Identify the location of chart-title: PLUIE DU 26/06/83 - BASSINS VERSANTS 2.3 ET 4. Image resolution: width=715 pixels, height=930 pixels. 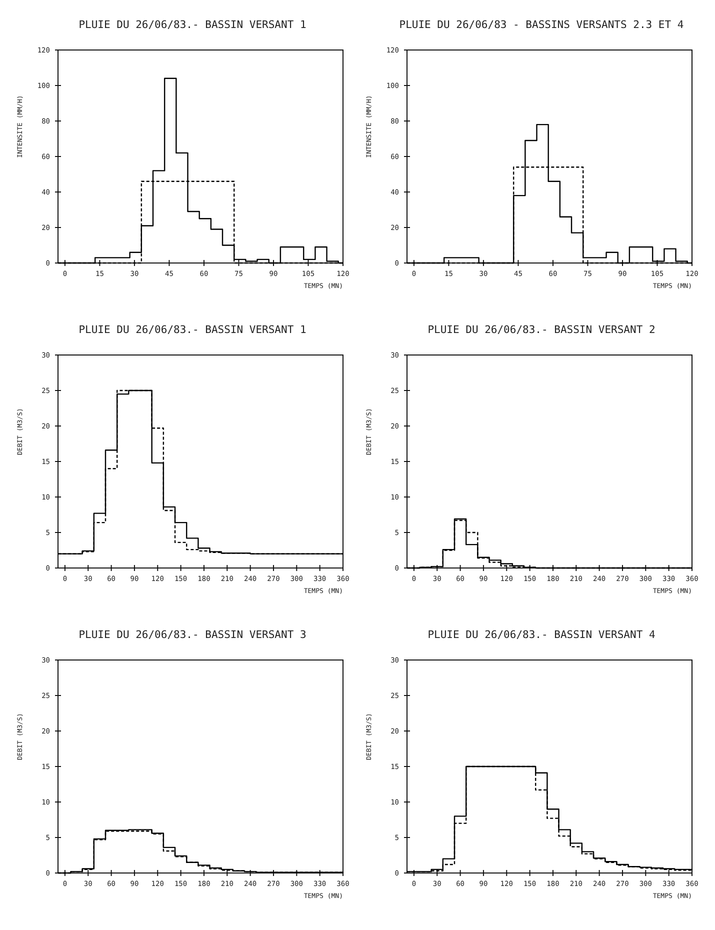
(541, 25).